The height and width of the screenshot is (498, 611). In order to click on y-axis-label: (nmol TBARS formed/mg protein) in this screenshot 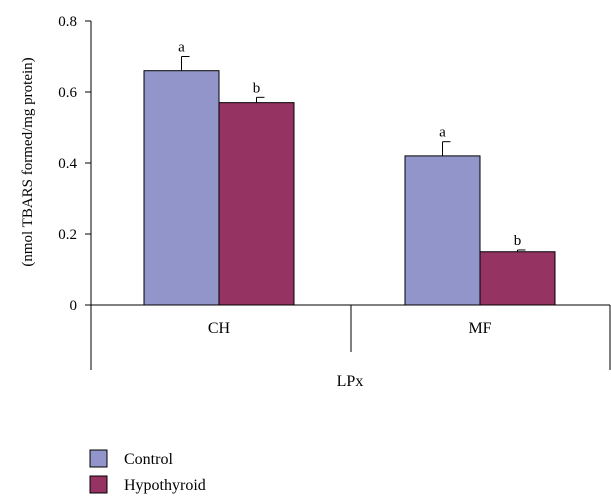, I will do `click(28, 161)`.